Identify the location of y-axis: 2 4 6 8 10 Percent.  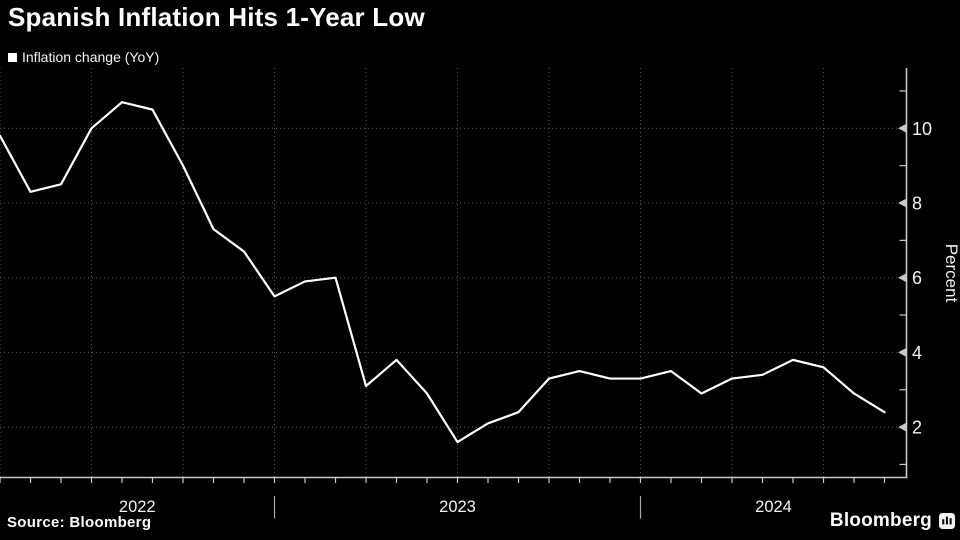
(929, 273).